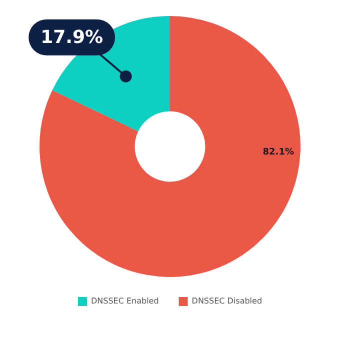  I want to click on data-label: 82.1%, so click(278, 152).